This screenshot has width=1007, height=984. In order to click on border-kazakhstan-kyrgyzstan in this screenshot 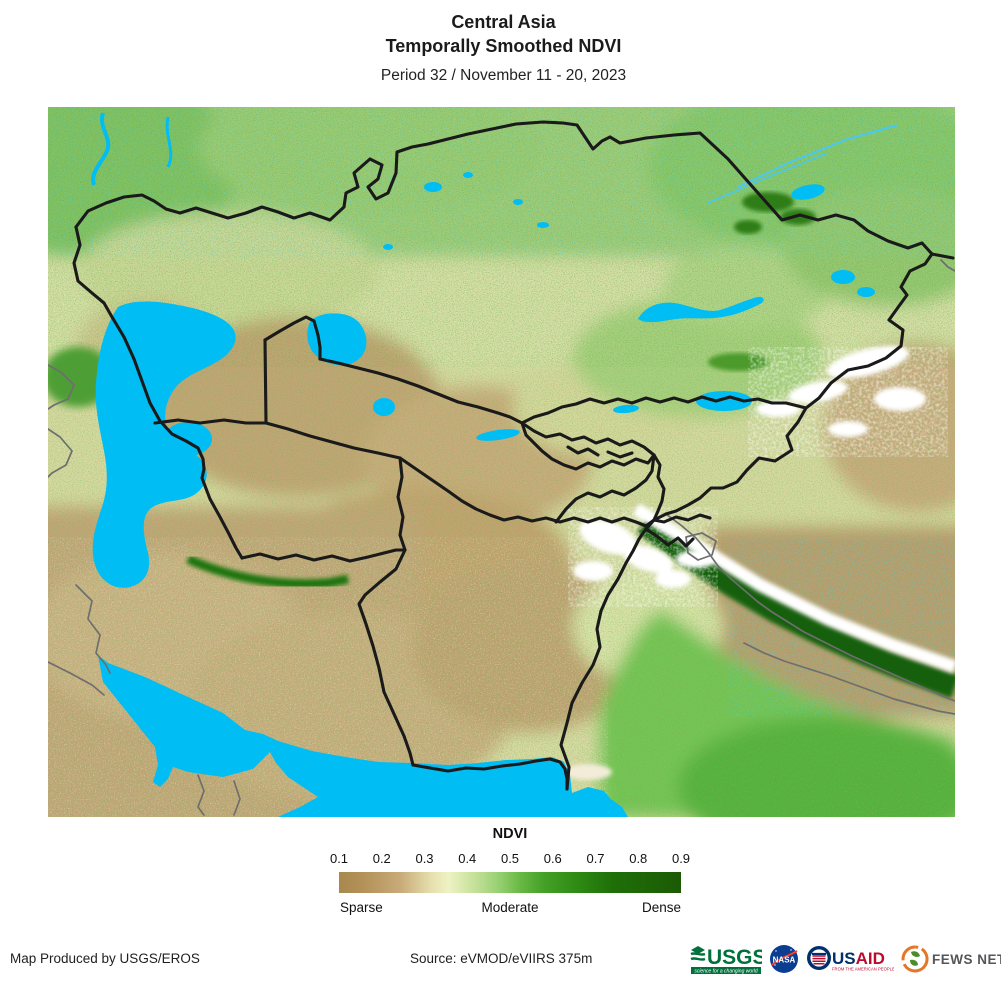, I will do `click(664, 410)`.